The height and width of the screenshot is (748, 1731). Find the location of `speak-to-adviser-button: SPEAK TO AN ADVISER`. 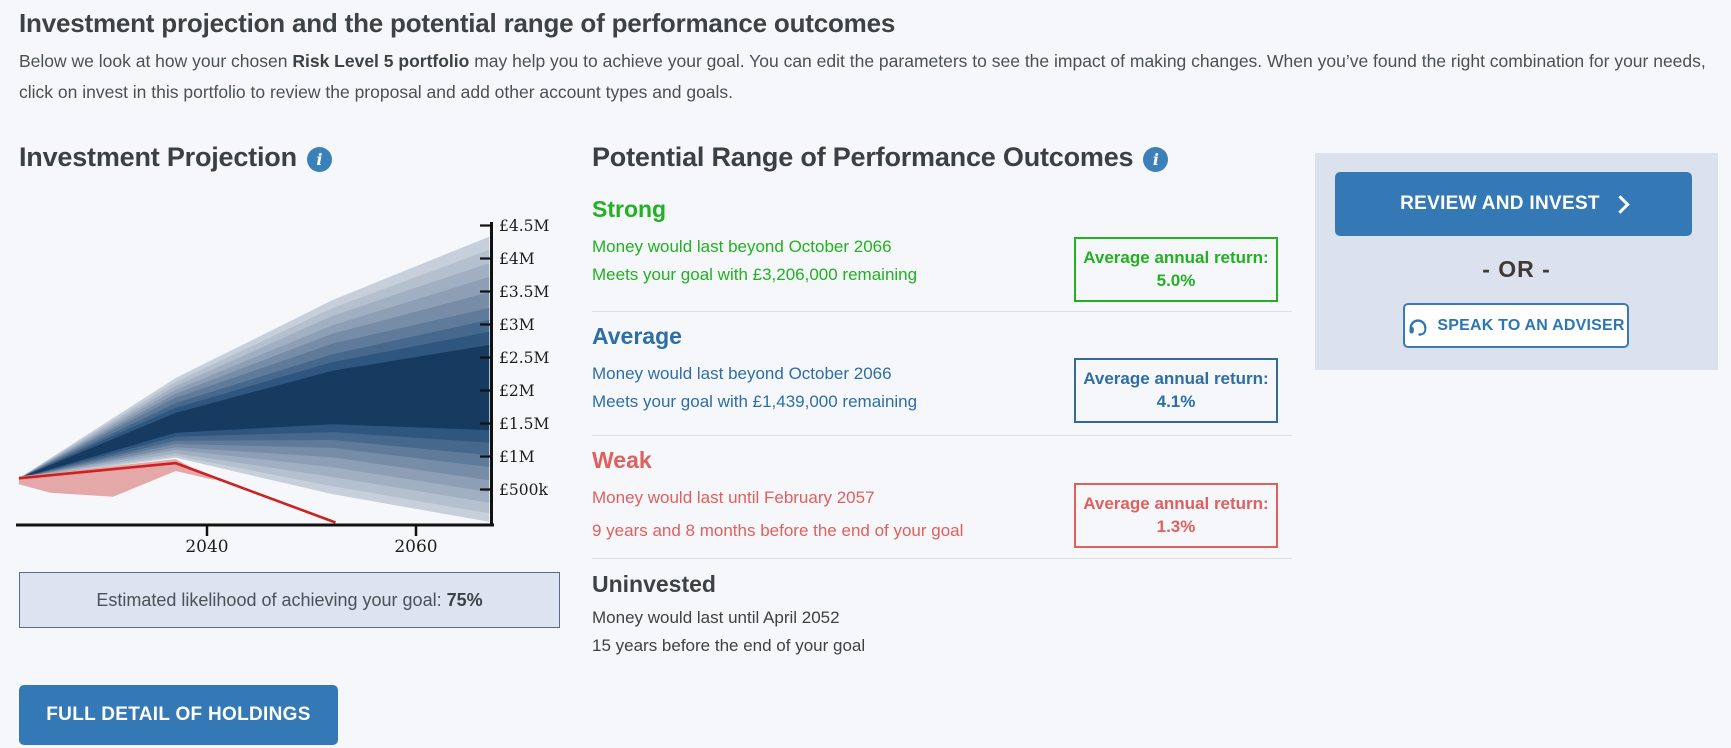

speak-to-adviser-button: SPEAK TO AN ADVISER is located at coordinates (1516, 325).